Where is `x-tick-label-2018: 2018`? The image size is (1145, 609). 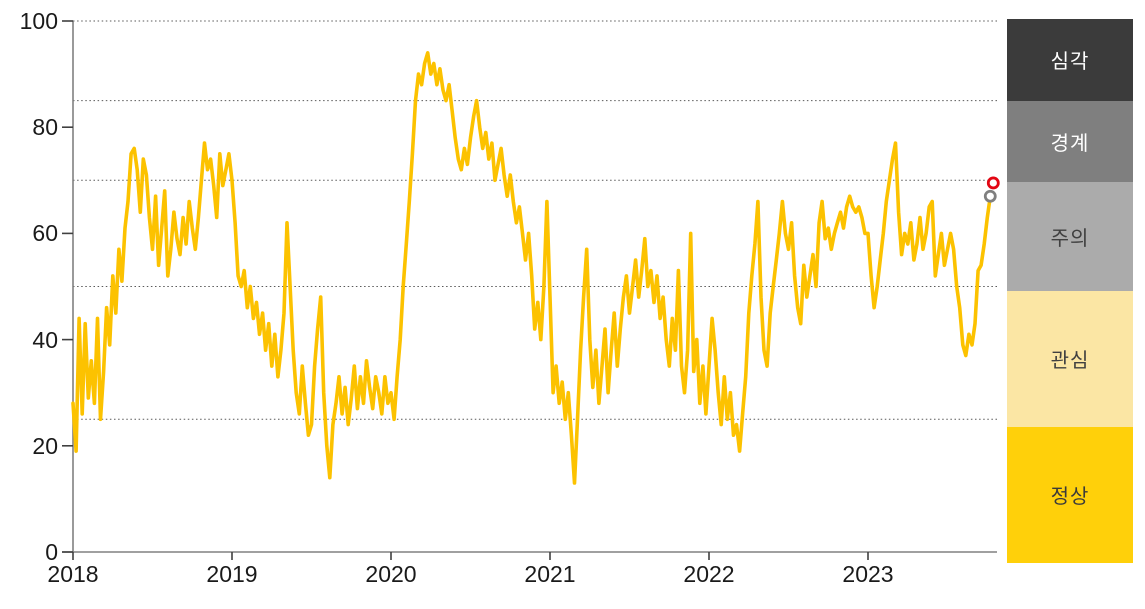 x-tick-label-2018: 2018 is located at coordinates (73, 574).